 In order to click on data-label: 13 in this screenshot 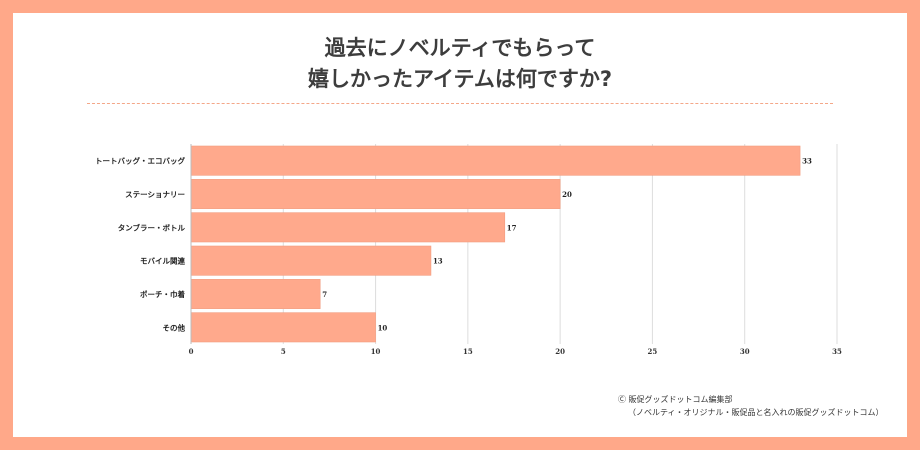, I will do `click(438, 261)`.